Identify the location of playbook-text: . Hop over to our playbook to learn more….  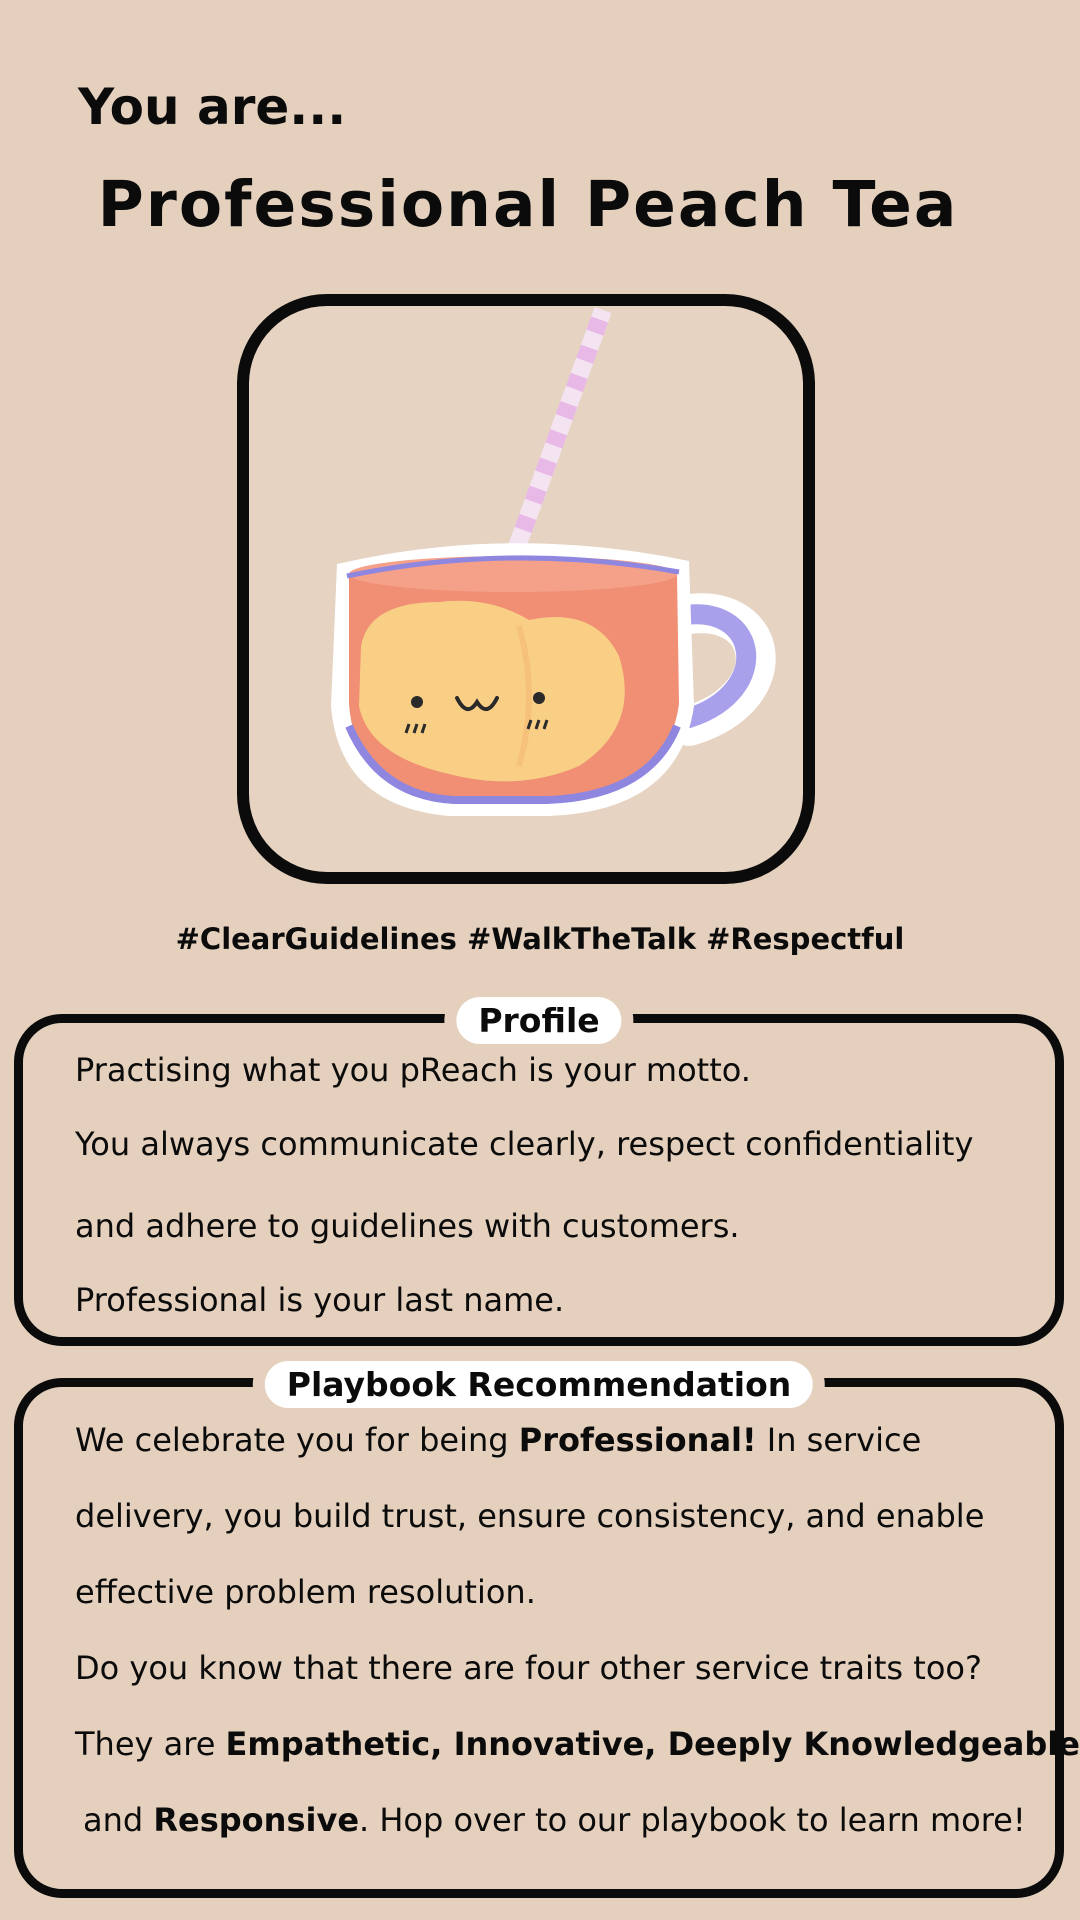
(692, 1820).